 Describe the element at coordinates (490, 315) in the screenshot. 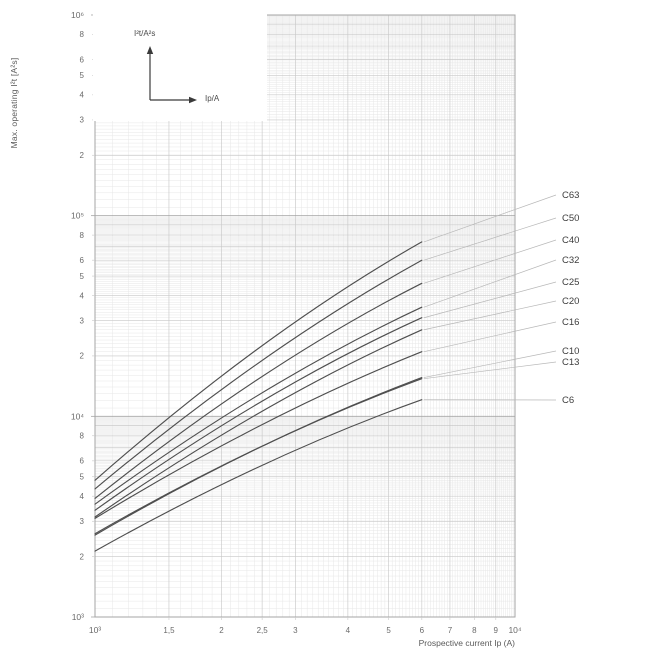

I see `leader-line-C20` at that location.